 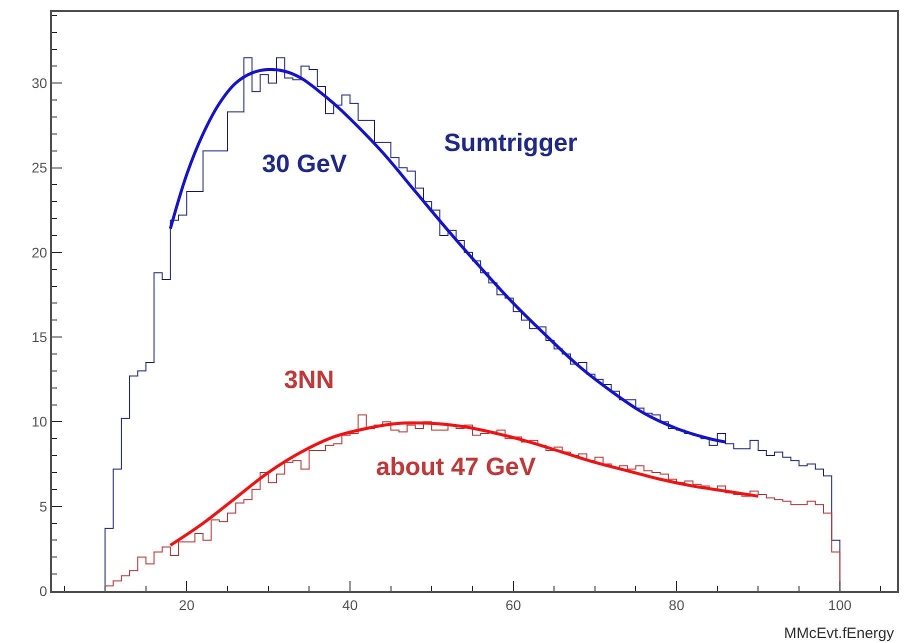 What do you see at coordinates (513, 604) in the screenshot?
I see `x-tick-label: 60` at bounding box center [513, 604].